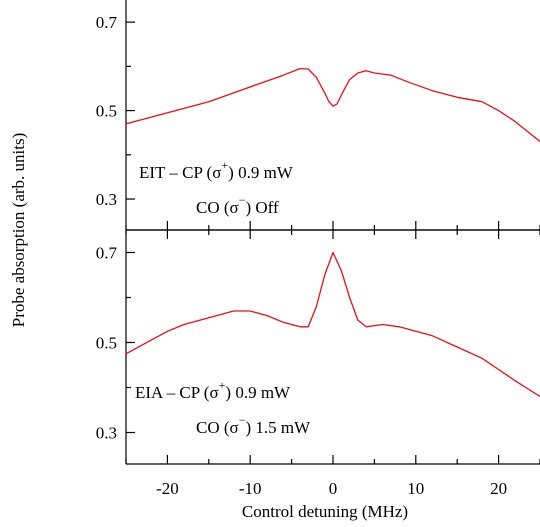  What do you see at coordinates (415, 488) in the screenshot?
I see `x-tick-label: 10` at bounding box center [415, 488].